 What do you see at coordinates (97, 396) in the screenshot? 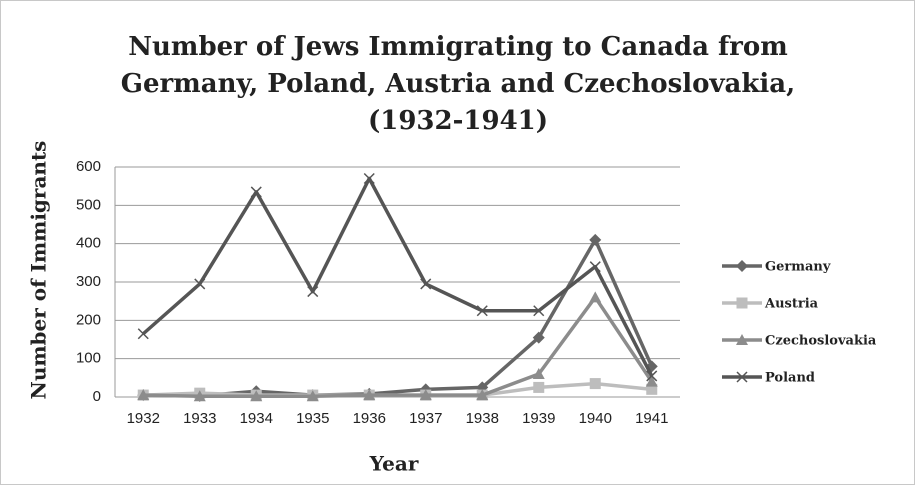
I see `y-tick-label: 0` at bounding box center [97, 396].